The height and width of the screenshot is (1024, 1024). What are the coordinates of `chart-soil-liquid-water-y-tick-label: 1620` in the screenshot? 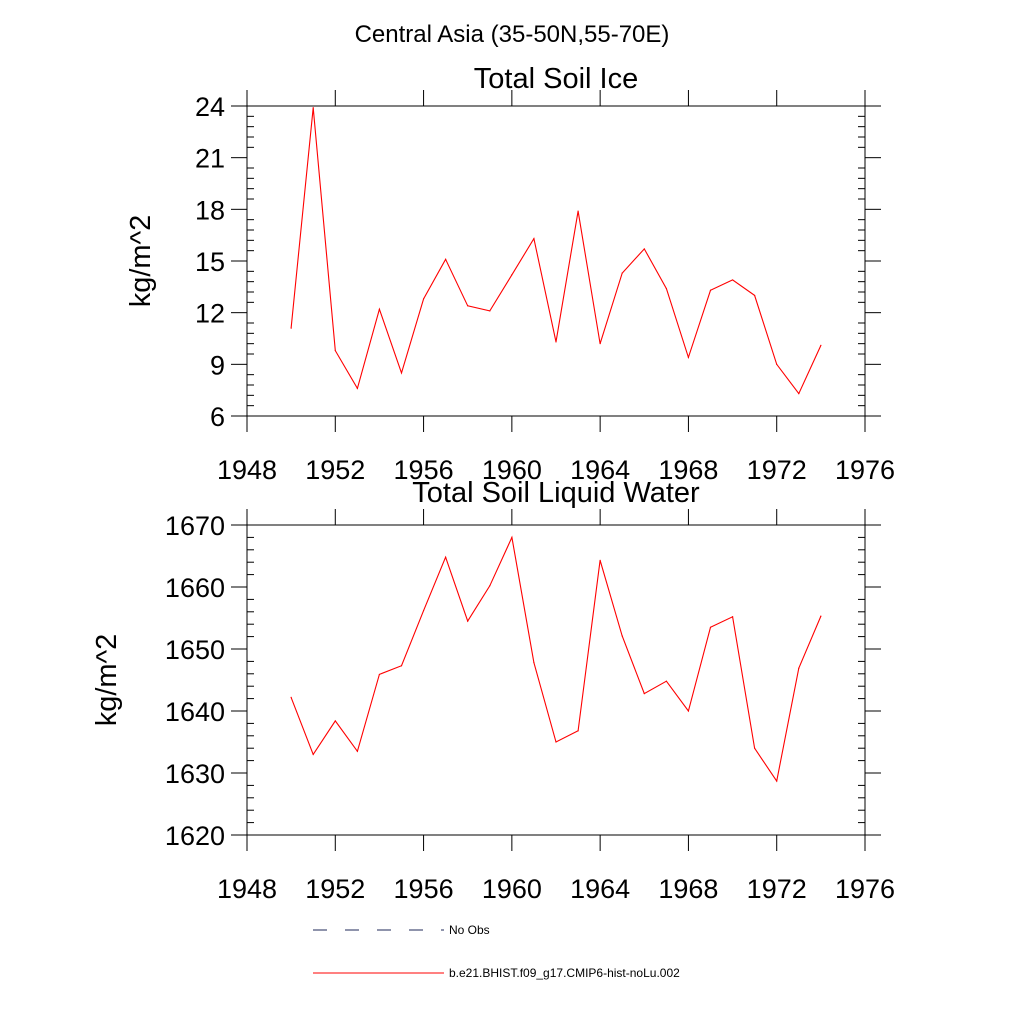 It's located at (195, 836).